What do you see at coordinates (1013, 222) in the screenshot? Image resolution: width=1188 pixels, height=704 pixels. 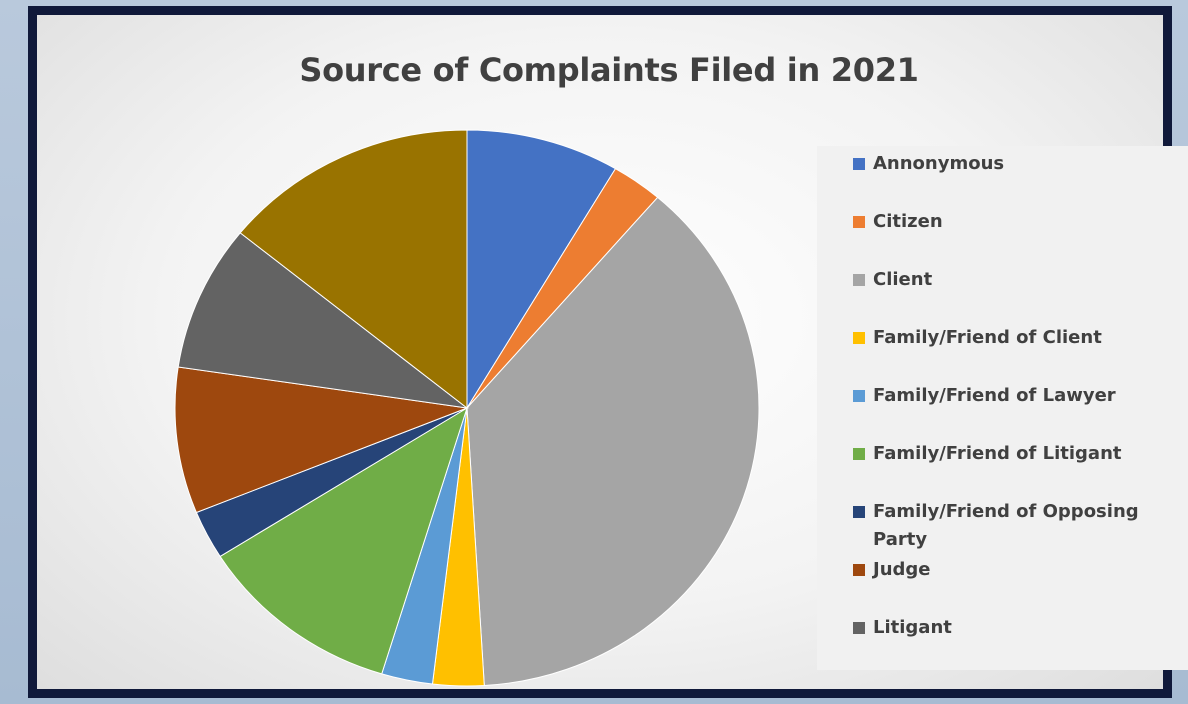 I see `legend-item-citizen: Citizen` at bounding box center [1013, 222].